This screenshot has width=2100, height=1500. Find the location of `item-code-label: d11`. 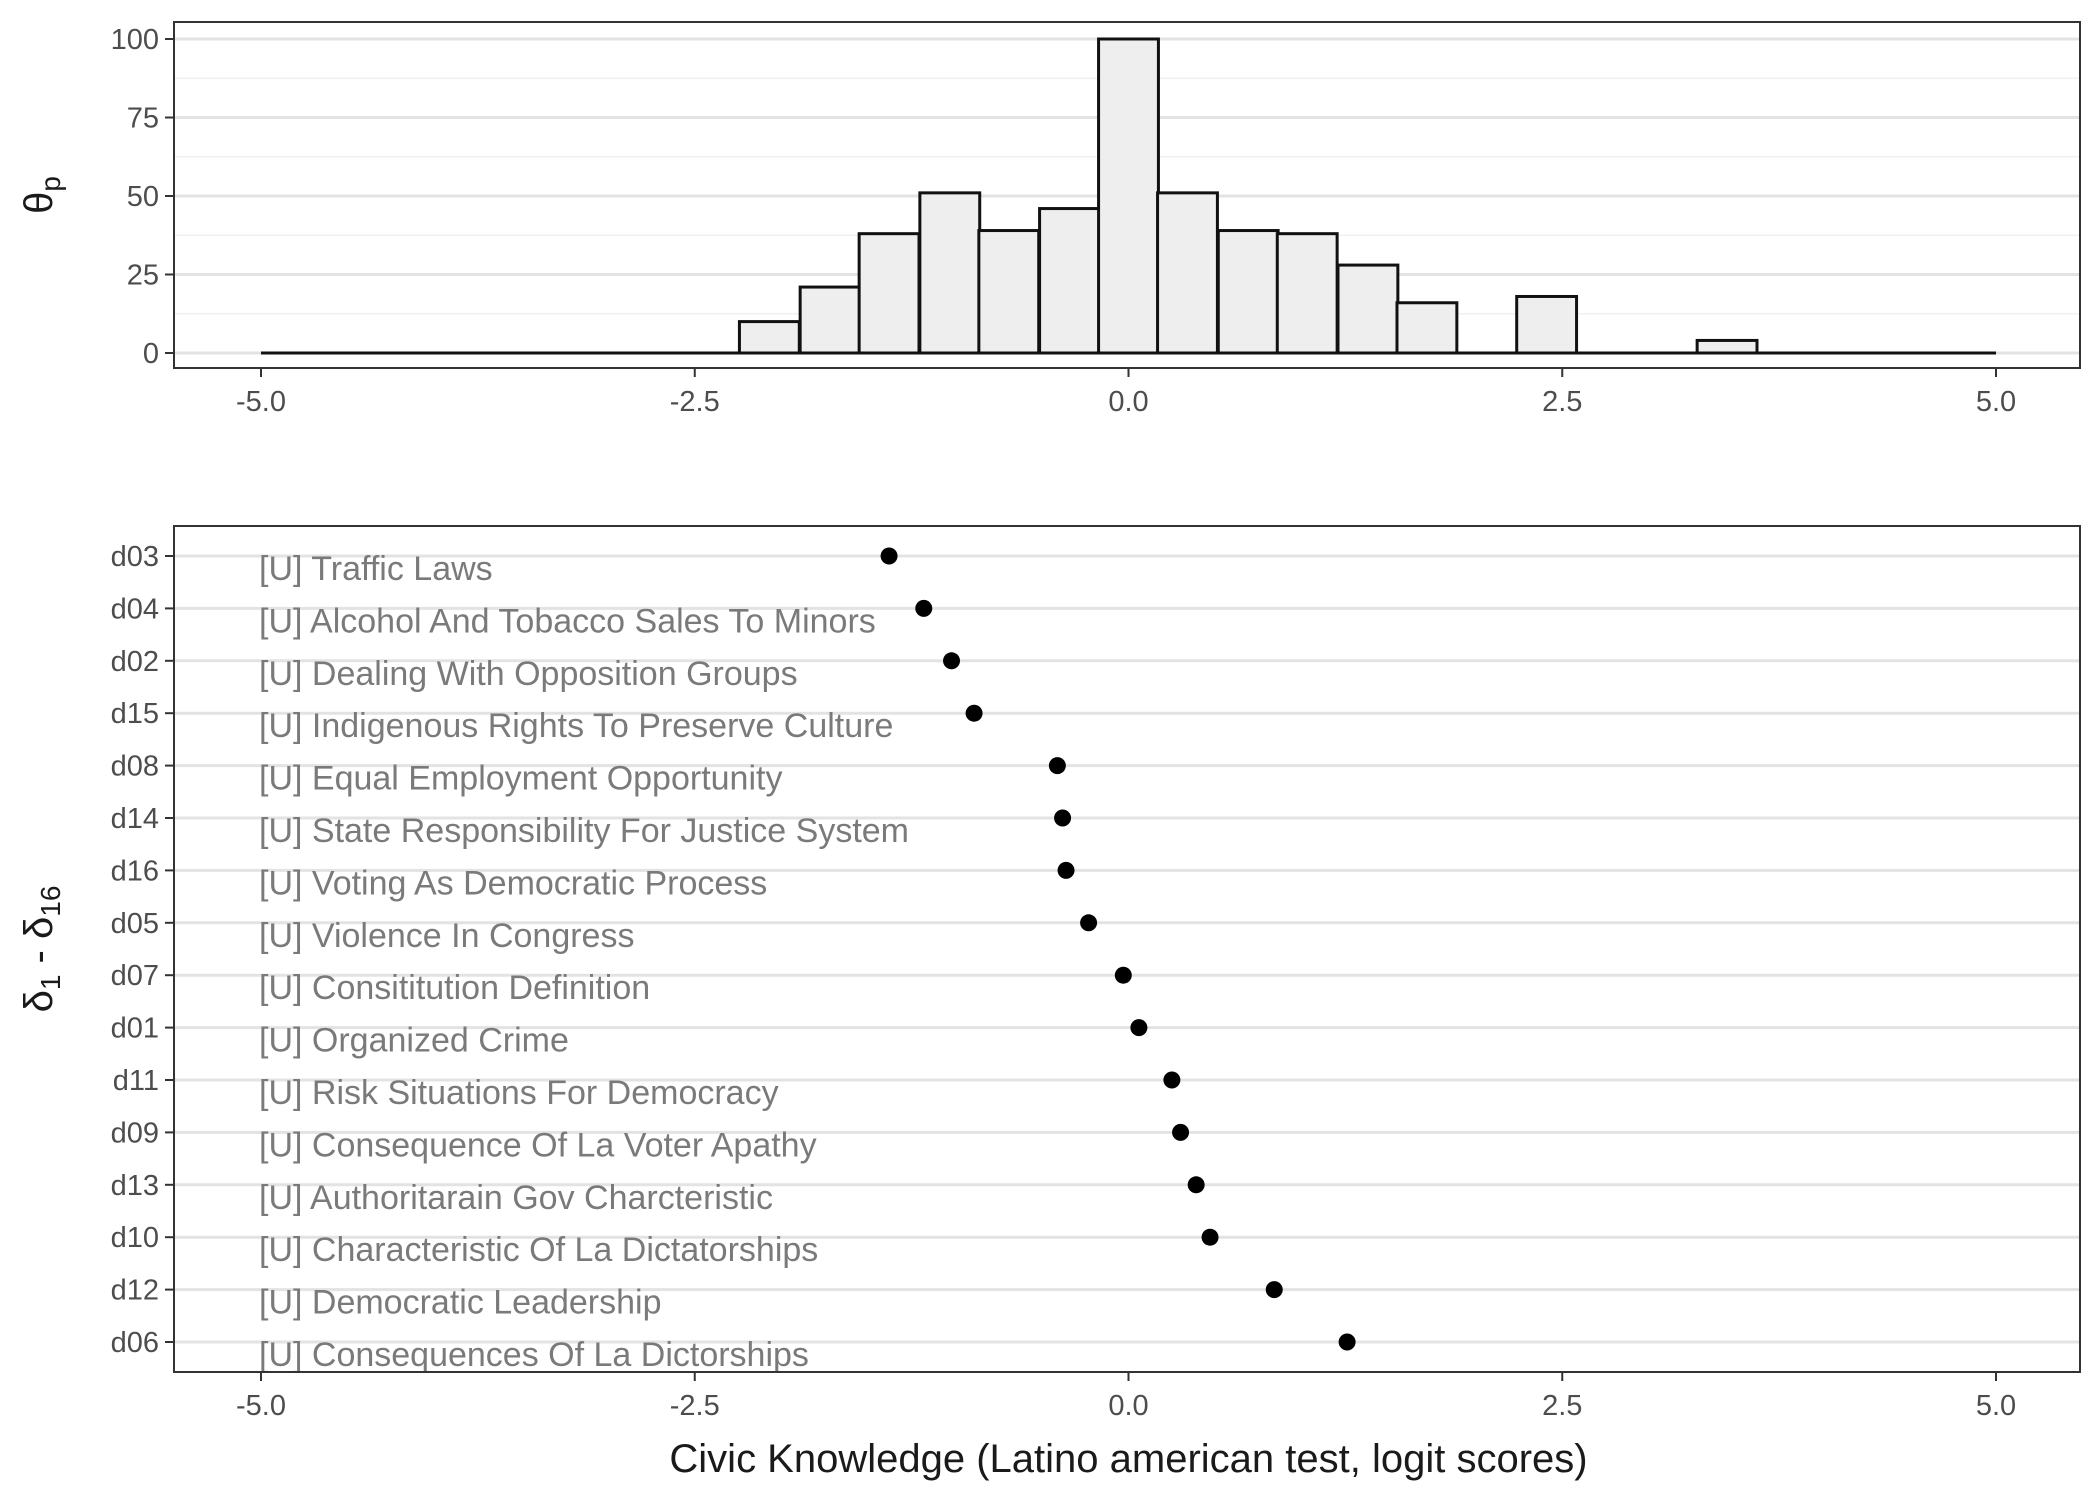

item-code-label: d11 is located at coordinates (136, 1081).